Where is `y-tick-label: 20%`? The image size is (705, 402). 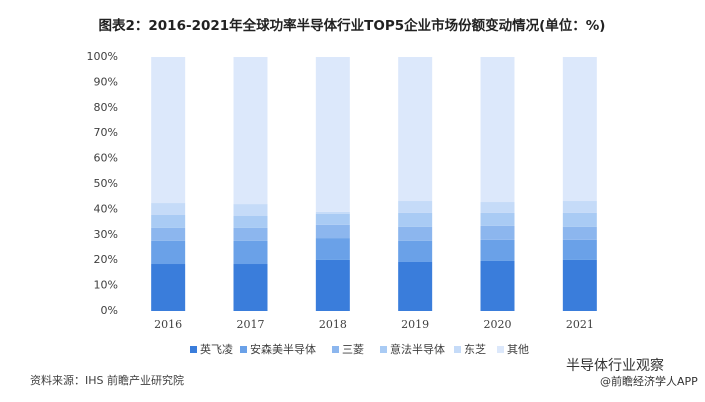 y-tick-label: 20% is located at coordinates (106, 259).